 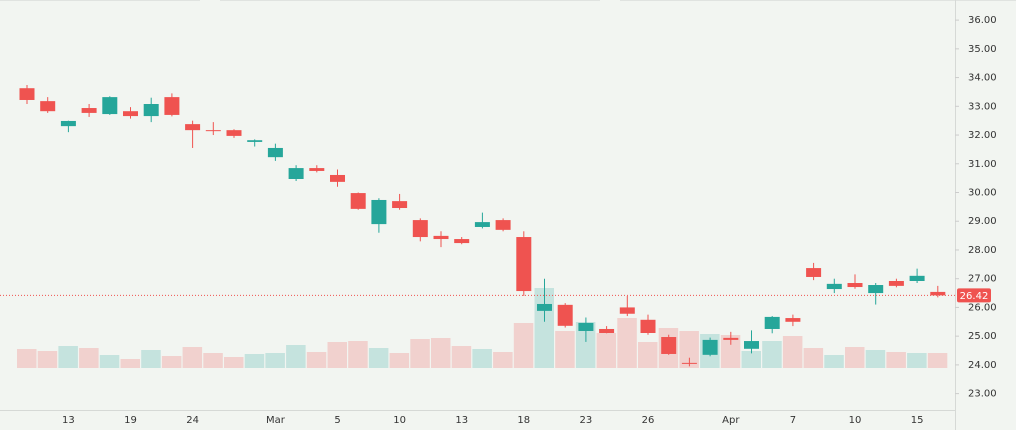 What do you see at coordinates (276, 420) in the screenshot?
I see `x-tick-label: Mar` at bounding box center [276, 420].